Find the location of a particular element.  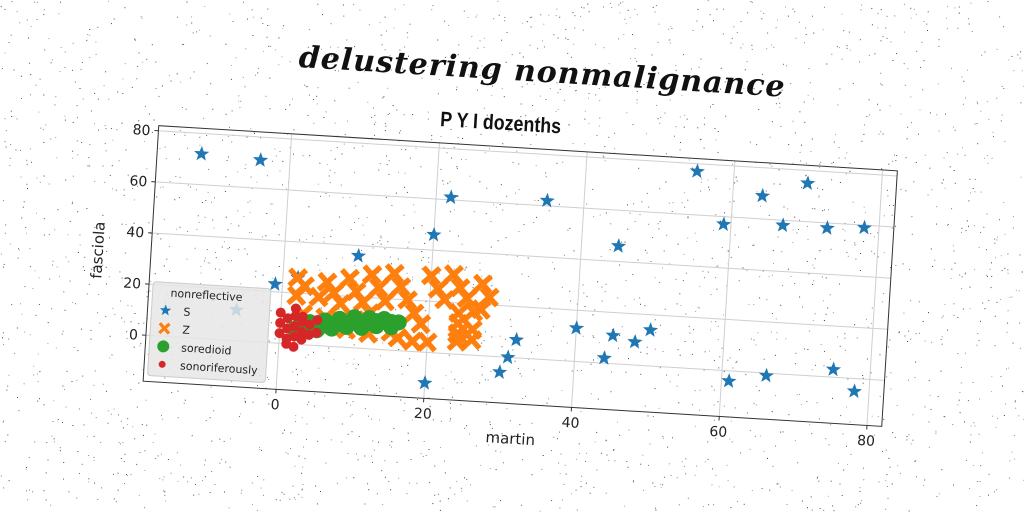

x-tick-label: 20 is located at coordinates (422, 414).